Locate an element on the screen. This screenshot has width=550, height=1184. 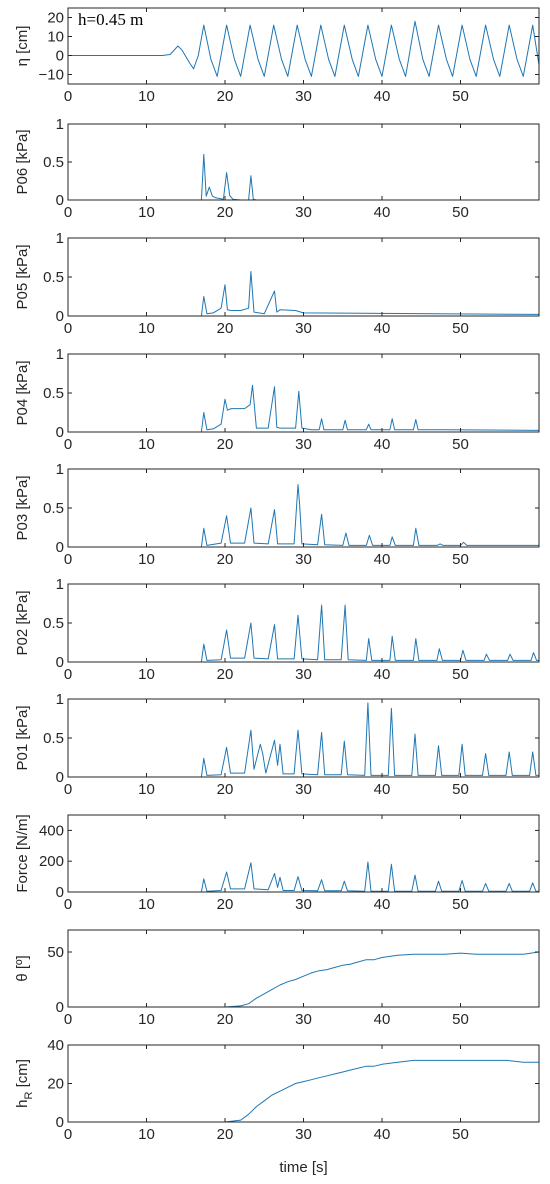
y-axis-label: η [cm] is located at coordinates (22, 46).